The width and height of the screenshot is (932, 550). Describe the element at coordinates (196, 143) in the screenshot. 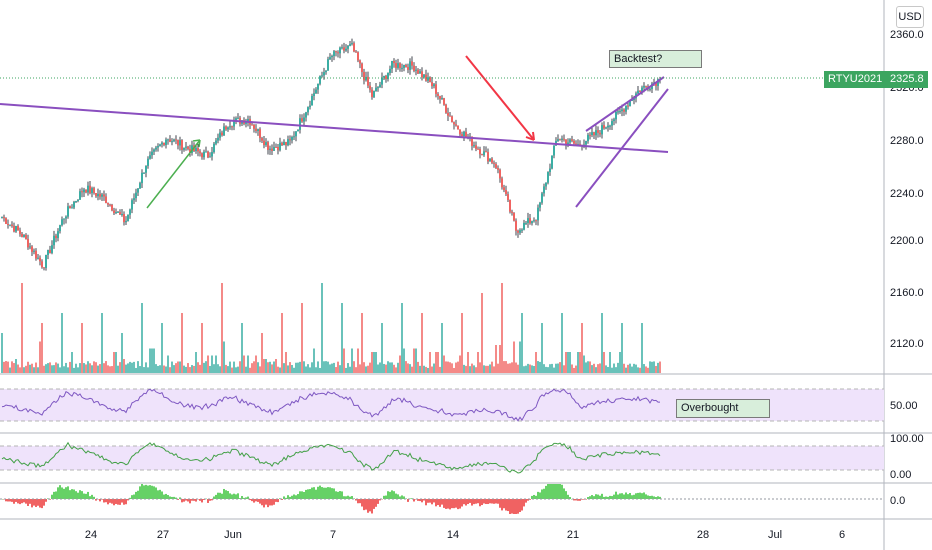

I see `green-arrow-head` at that location.